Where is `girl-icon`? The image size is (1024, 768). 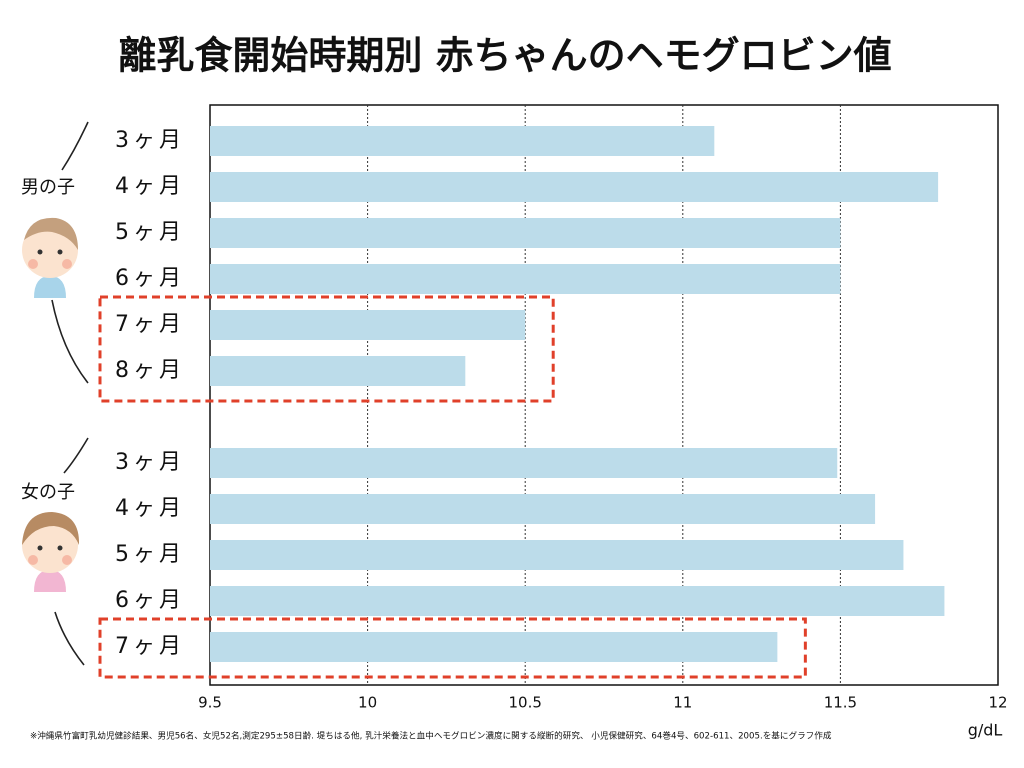
girl-icon is located at coordinates (51, 552).